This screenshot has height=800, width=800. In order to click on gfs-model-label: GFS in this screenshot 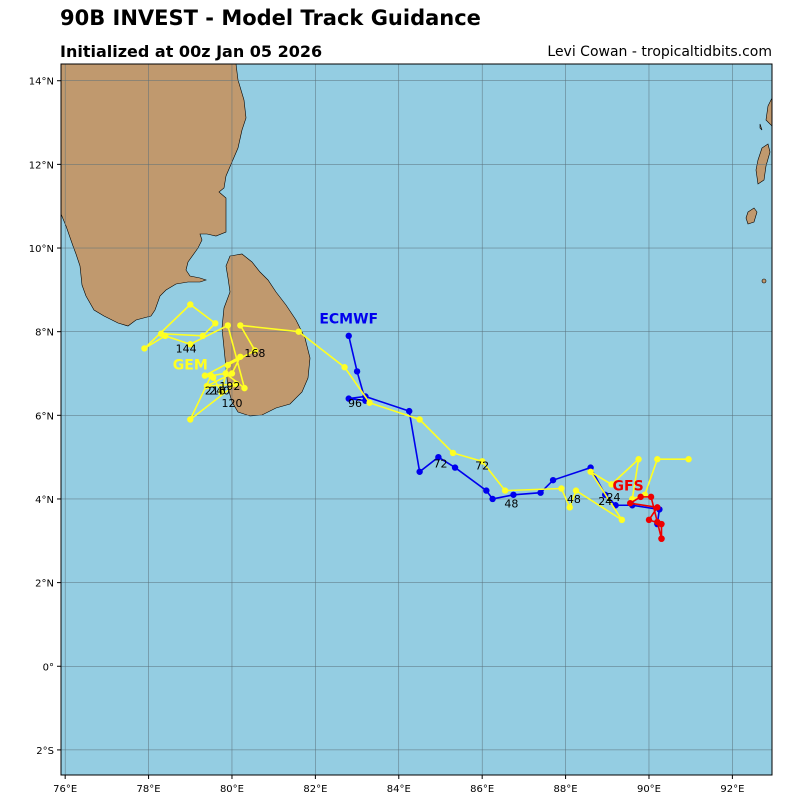, I will do `click(628, 487)`.